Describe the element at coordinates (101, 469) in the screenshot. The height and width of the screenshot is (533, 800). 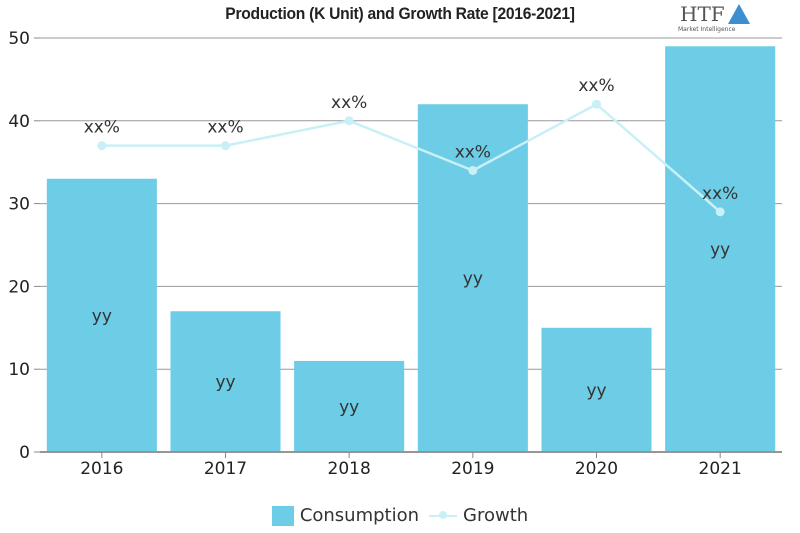
I see `x-tick-label: 2016` at that location.